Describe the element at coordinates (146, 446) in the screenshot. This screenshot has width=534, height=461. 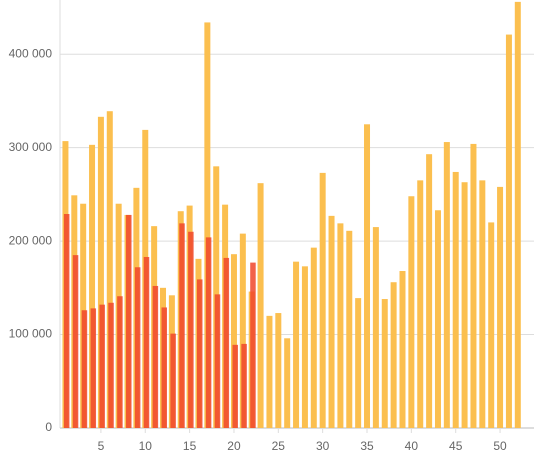
I see `x-tick-label: 10` at that location.